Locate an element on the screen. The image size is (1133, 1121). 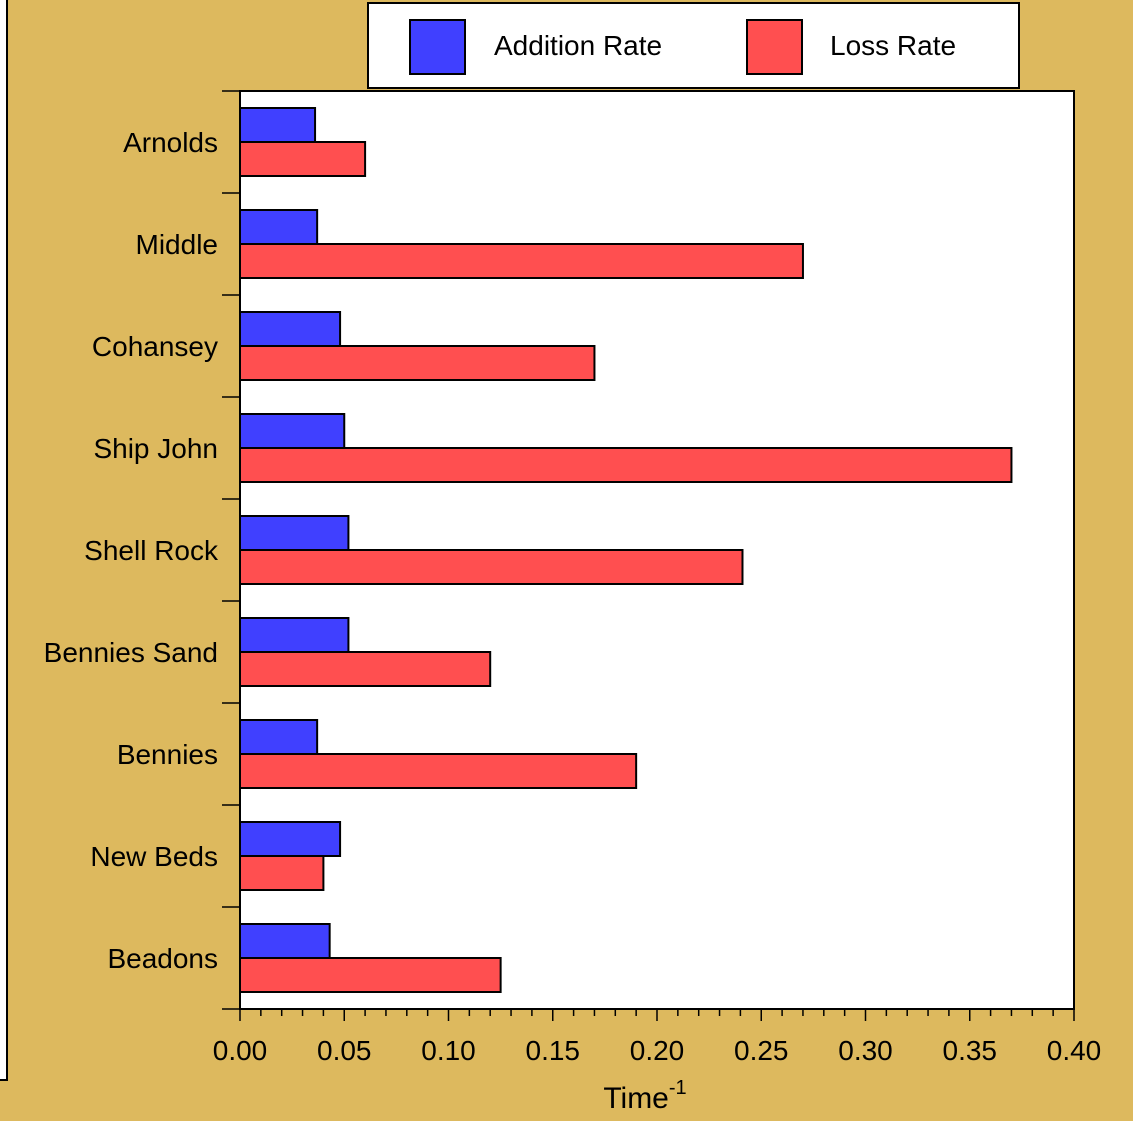
x-axis-label-text: Time is located at coordinates (636, 1098).